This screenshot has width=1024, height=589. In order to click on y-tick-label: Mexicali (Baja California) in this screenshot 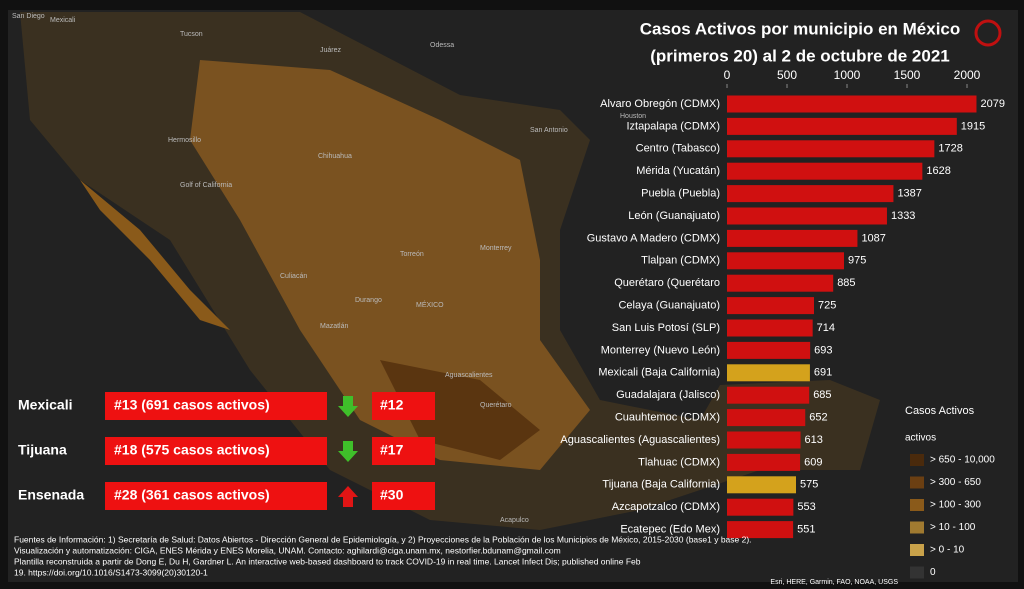, I will do `click(659, 373)`.